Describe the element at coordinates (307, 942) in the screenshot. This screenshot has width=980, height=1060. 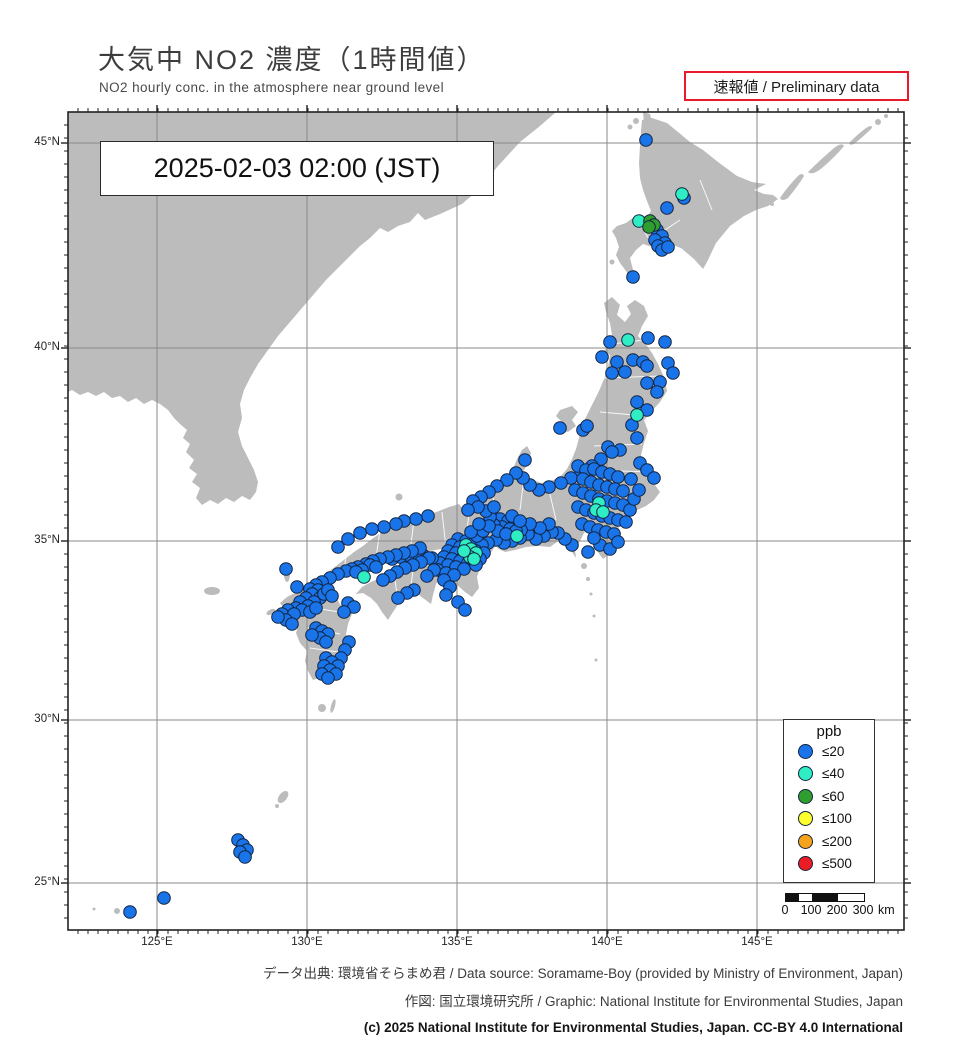
I see `lon-label: 130°E` at that location.